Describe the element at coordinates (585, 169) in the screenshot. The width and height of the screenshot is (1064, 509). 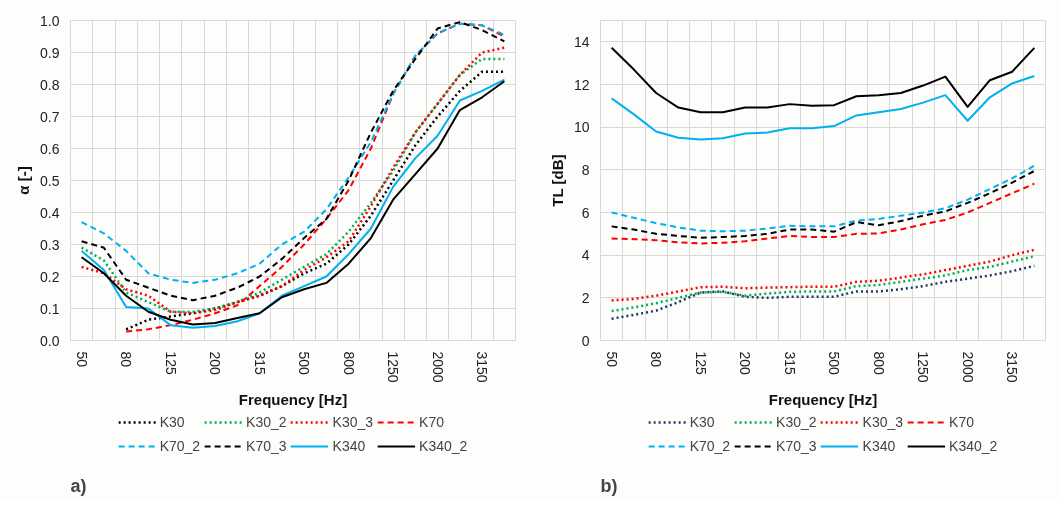
I see `y-tick-label: 8` at that location.